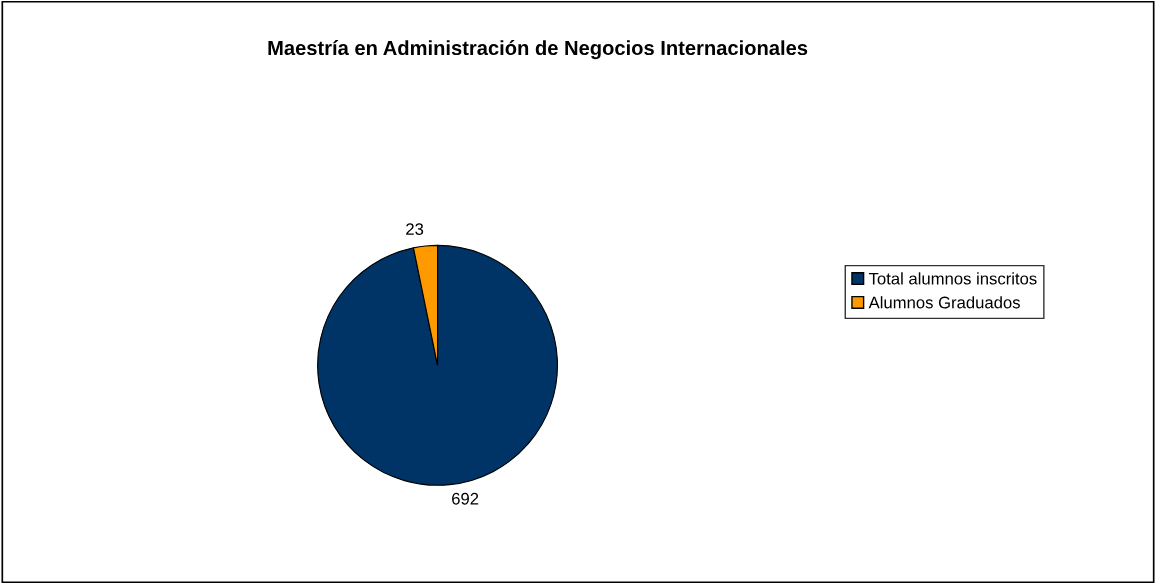 The height and width of the screenshot is (584, 1156). What do you see at coordinates (465, 498) in the screenshot?
I see `data-label: 692` at bounding box center [465, 498].